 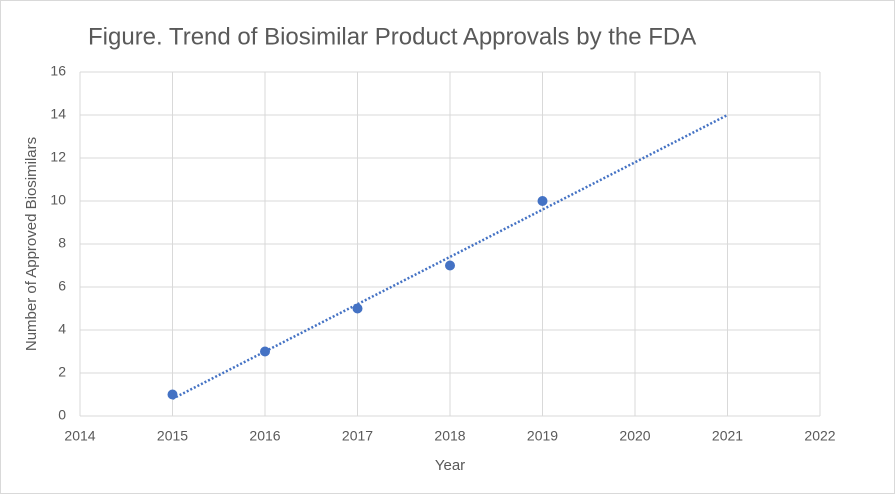 I want to click on x-tick-label: 2022, so click(x=819, y=436).